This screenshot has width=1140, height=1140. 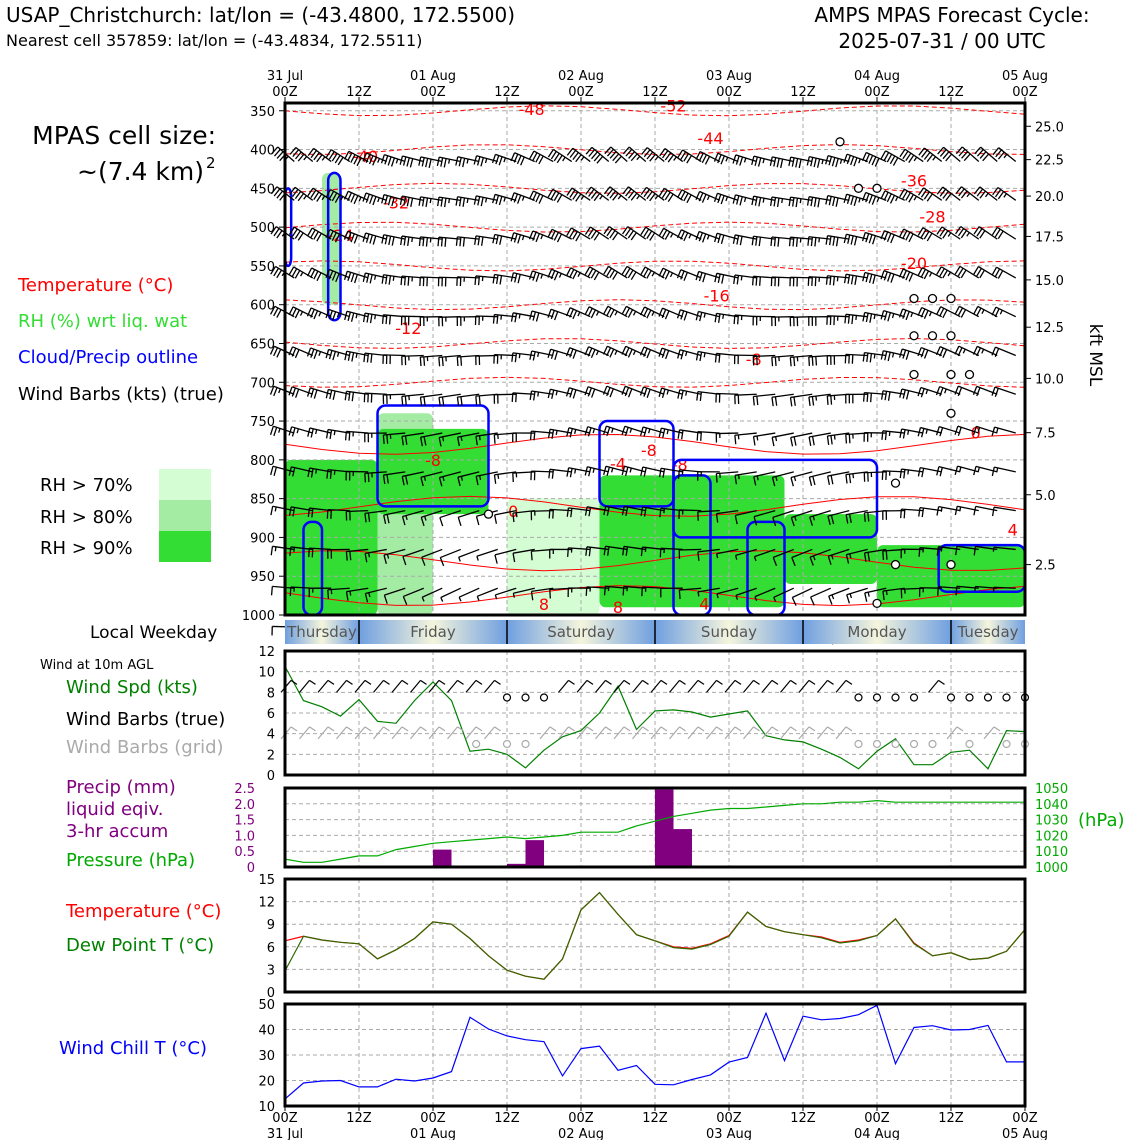 What do you see at coordinates (285, 1133) in the screenshot?
I see `time-tick-date: 31 Jul` at bounding box center [285, 1133].